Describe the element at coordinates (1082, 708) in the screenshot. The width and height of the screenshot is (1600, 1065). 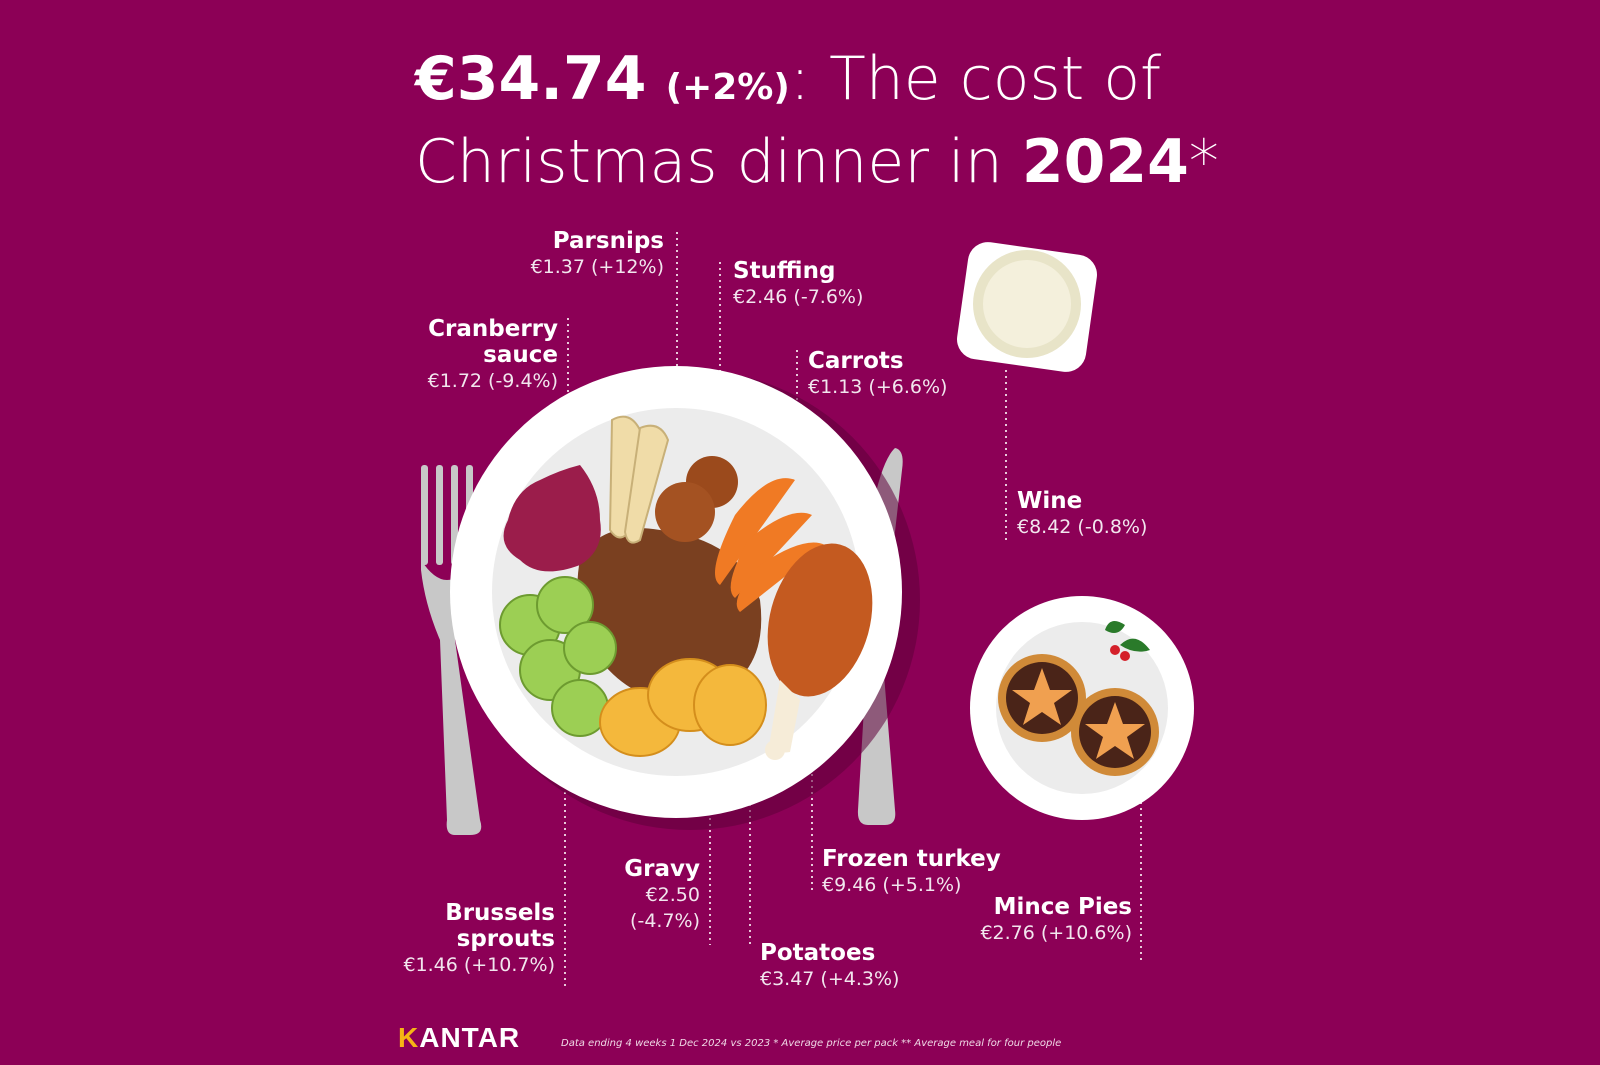
I see `mince-pies-icon` at that location.